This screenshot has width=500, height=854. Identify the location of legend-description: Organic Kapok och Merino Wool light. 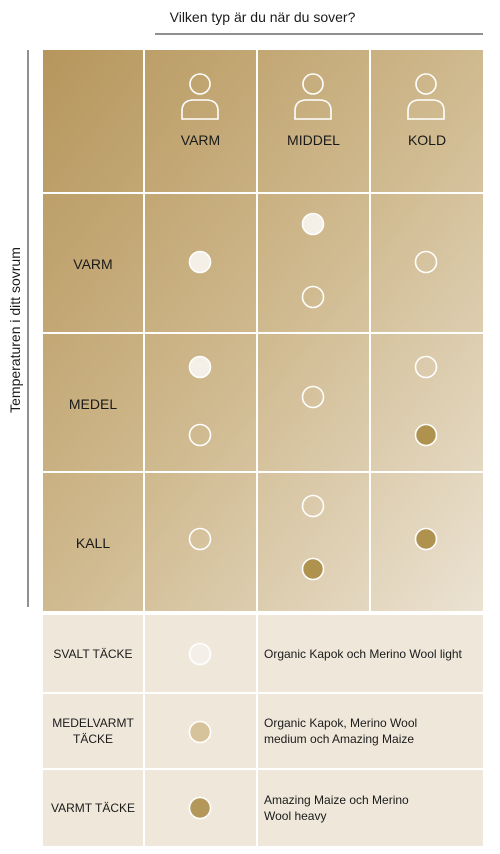
(363, 653).